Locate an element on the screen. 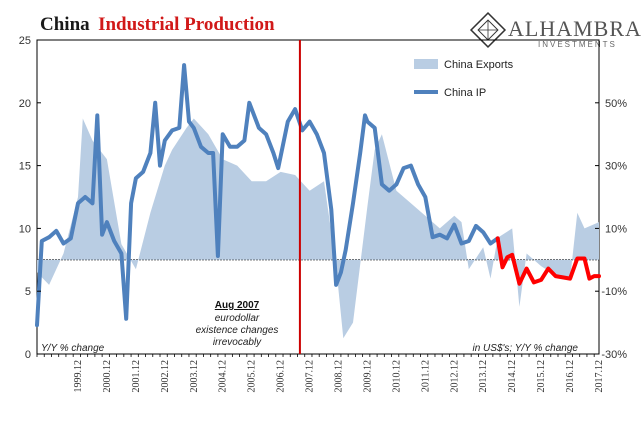 The height and width of the screenshot is (421, 641). annotation-line1: eurodollar is located at coordinates (237, 318).